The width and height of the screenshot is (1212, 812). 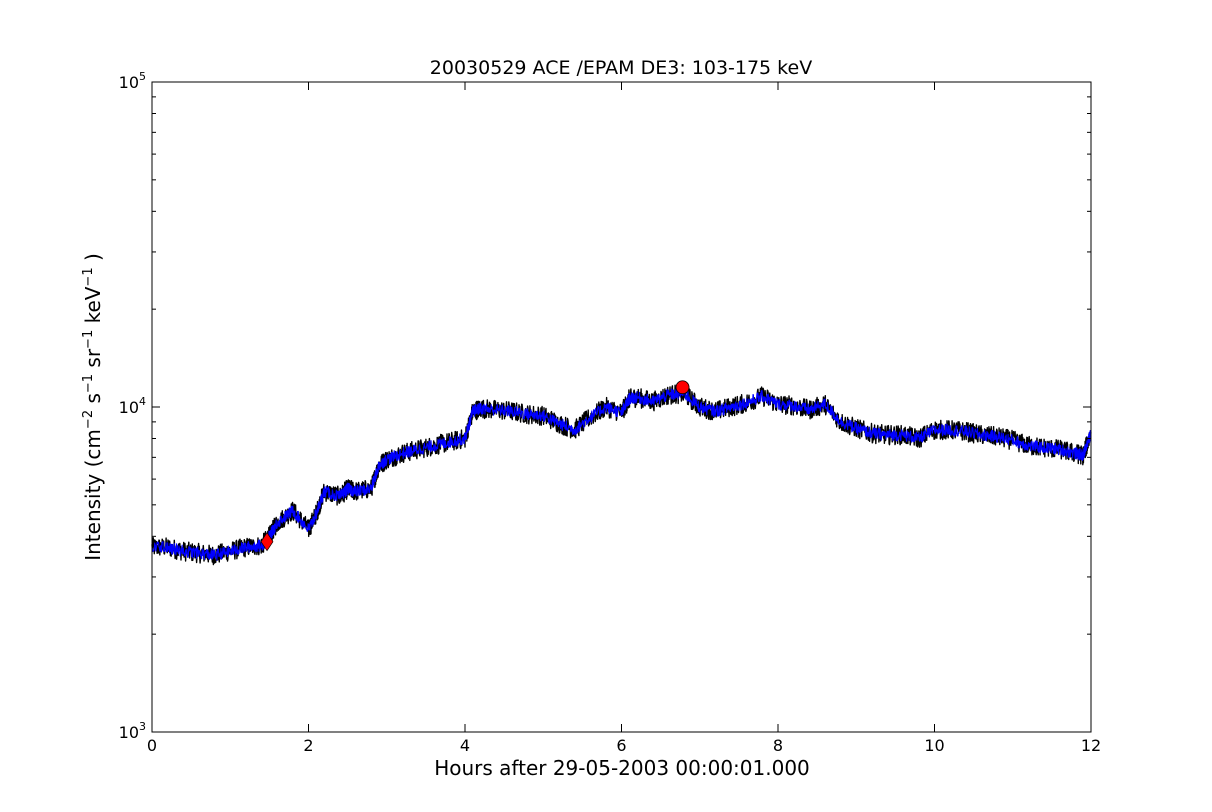 What do you see at coordinates (778, 745) in the screenshot?
I see `x-tick-label: 8` at bounding box center [778, 745].